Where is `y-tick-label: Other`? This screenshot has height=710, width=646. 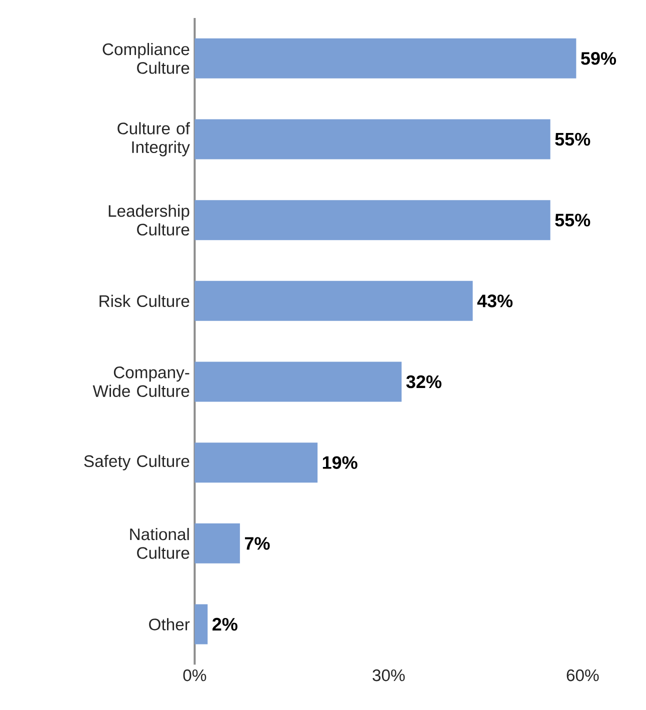
y-tick-label: Other is located at coordinates (169, 624).